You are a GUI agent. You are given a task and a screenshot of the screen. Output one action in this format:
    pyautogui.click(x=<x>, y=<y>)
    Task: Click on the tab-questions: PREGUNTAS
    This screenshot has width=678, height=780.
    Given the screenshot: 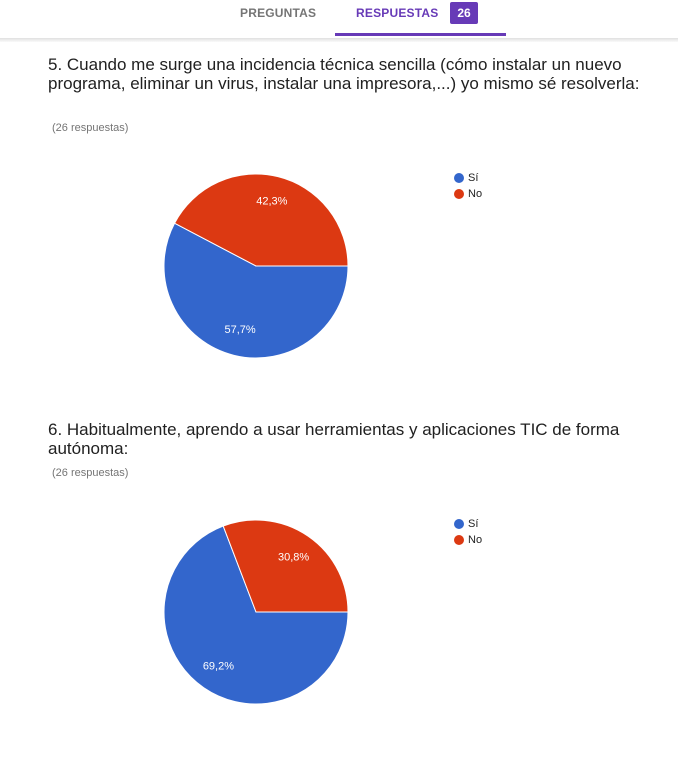 What is the action you would take?
    pyautogui.click(x=278, y=13)
    